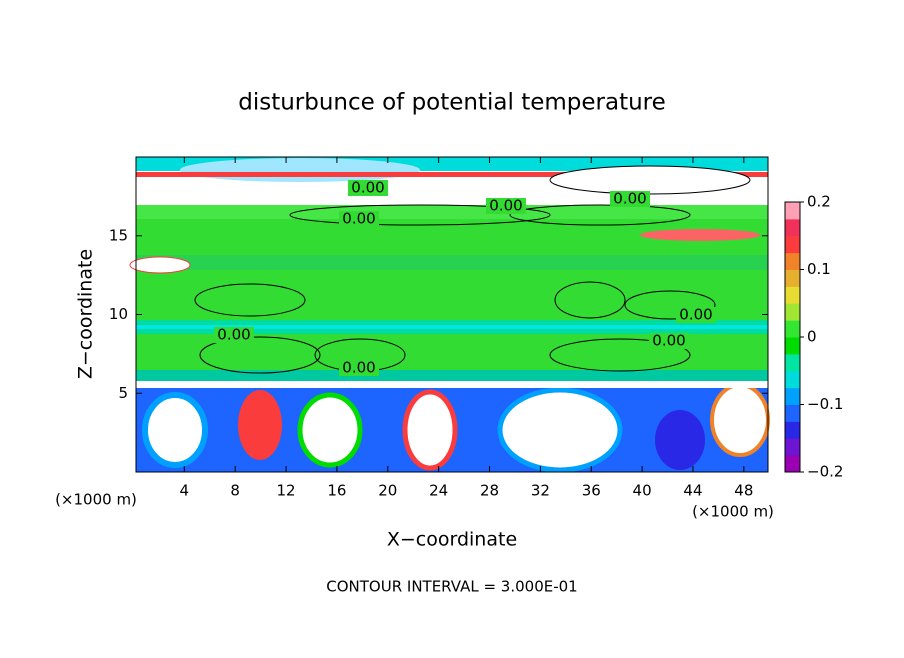  I want to click on colorbar-tick-label: −0.1, so click(825, 404).